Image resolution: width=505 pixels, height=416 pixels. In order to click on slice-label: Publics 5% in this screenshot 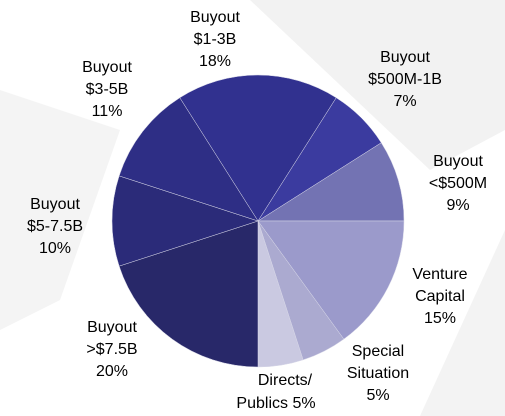, I will do `click(275, 403)`.